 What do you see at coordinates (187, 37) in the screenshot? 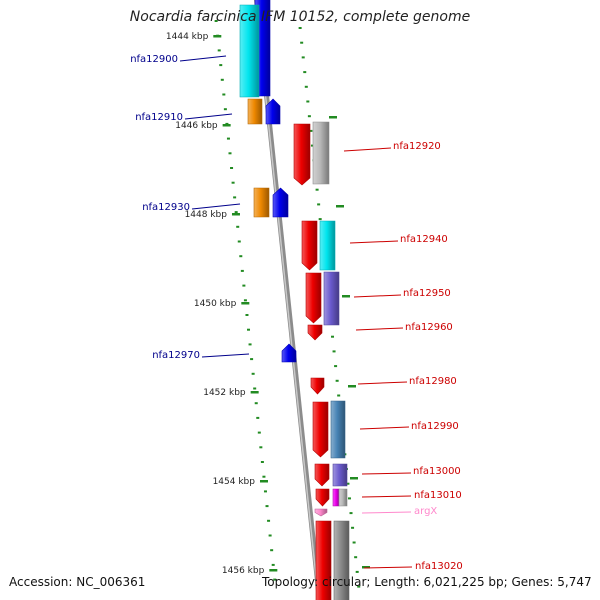
I see `scale-label: 1444 kbp` at bounding box center [187, 37].